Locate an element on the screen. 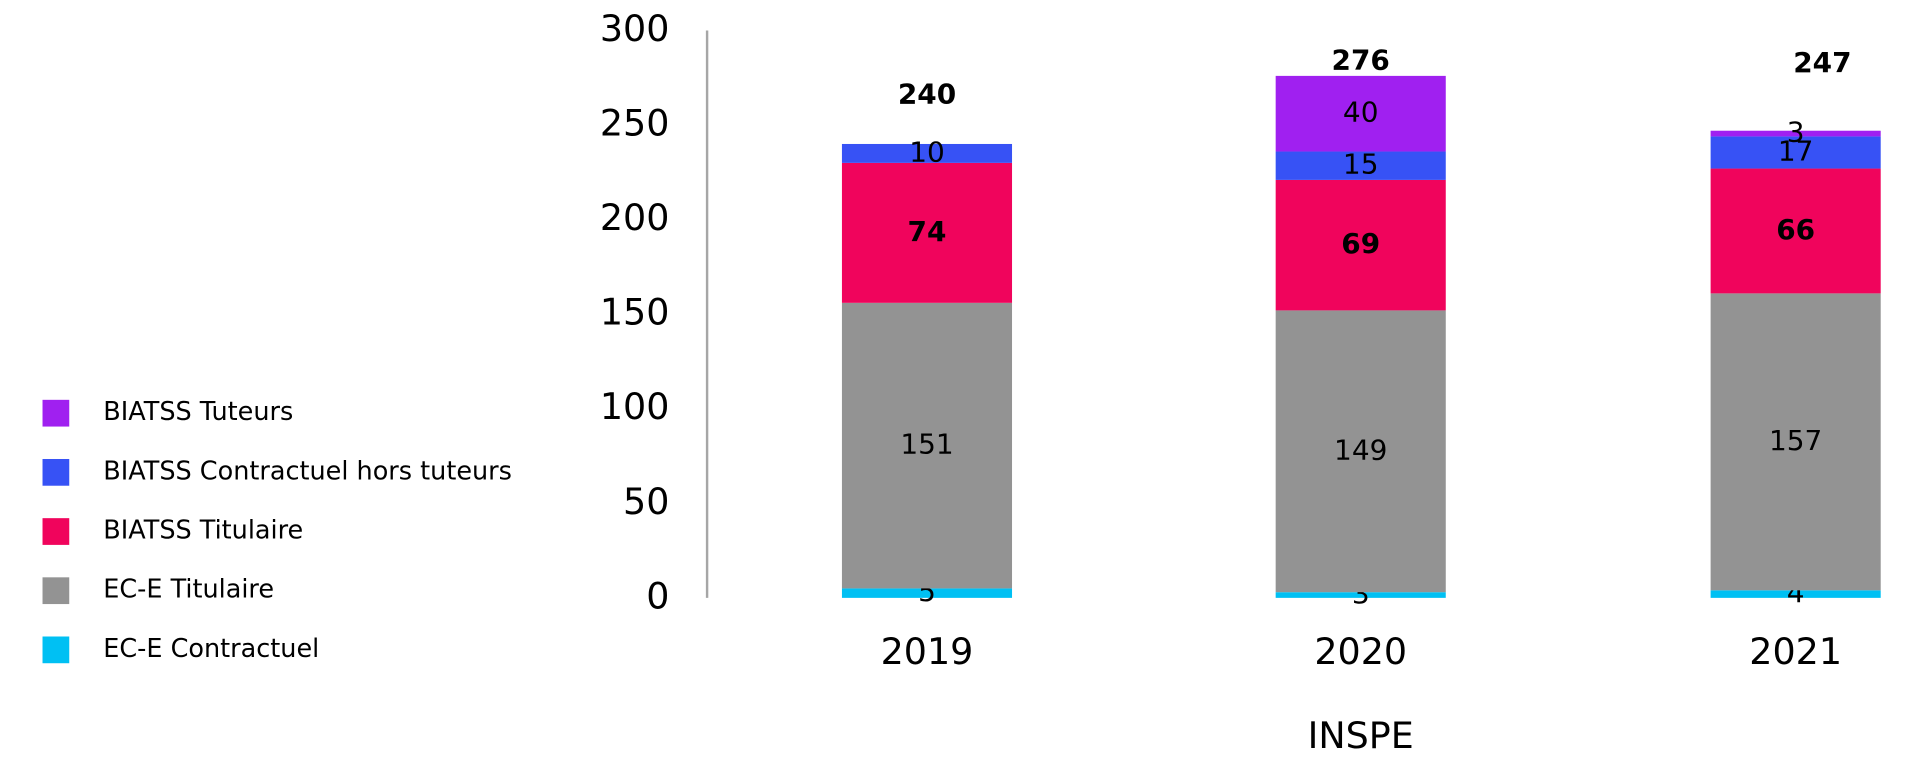  y-tick-label: 50 is located at coordinates (646, 501).